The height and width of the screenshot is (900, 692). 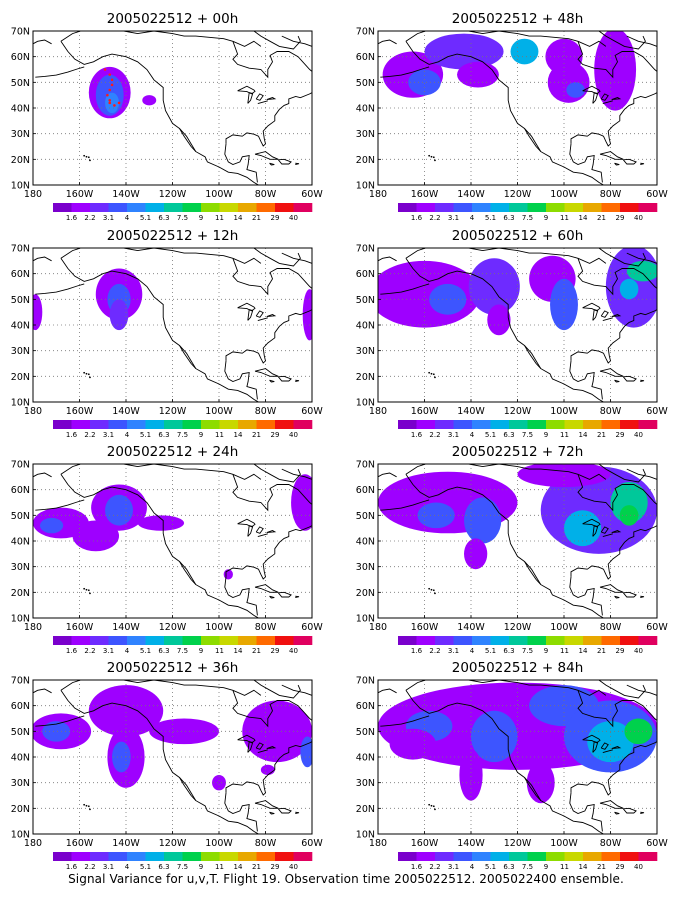 I want to click on panel-title: 2005022512 + 00h, so click(x=173, y=19).